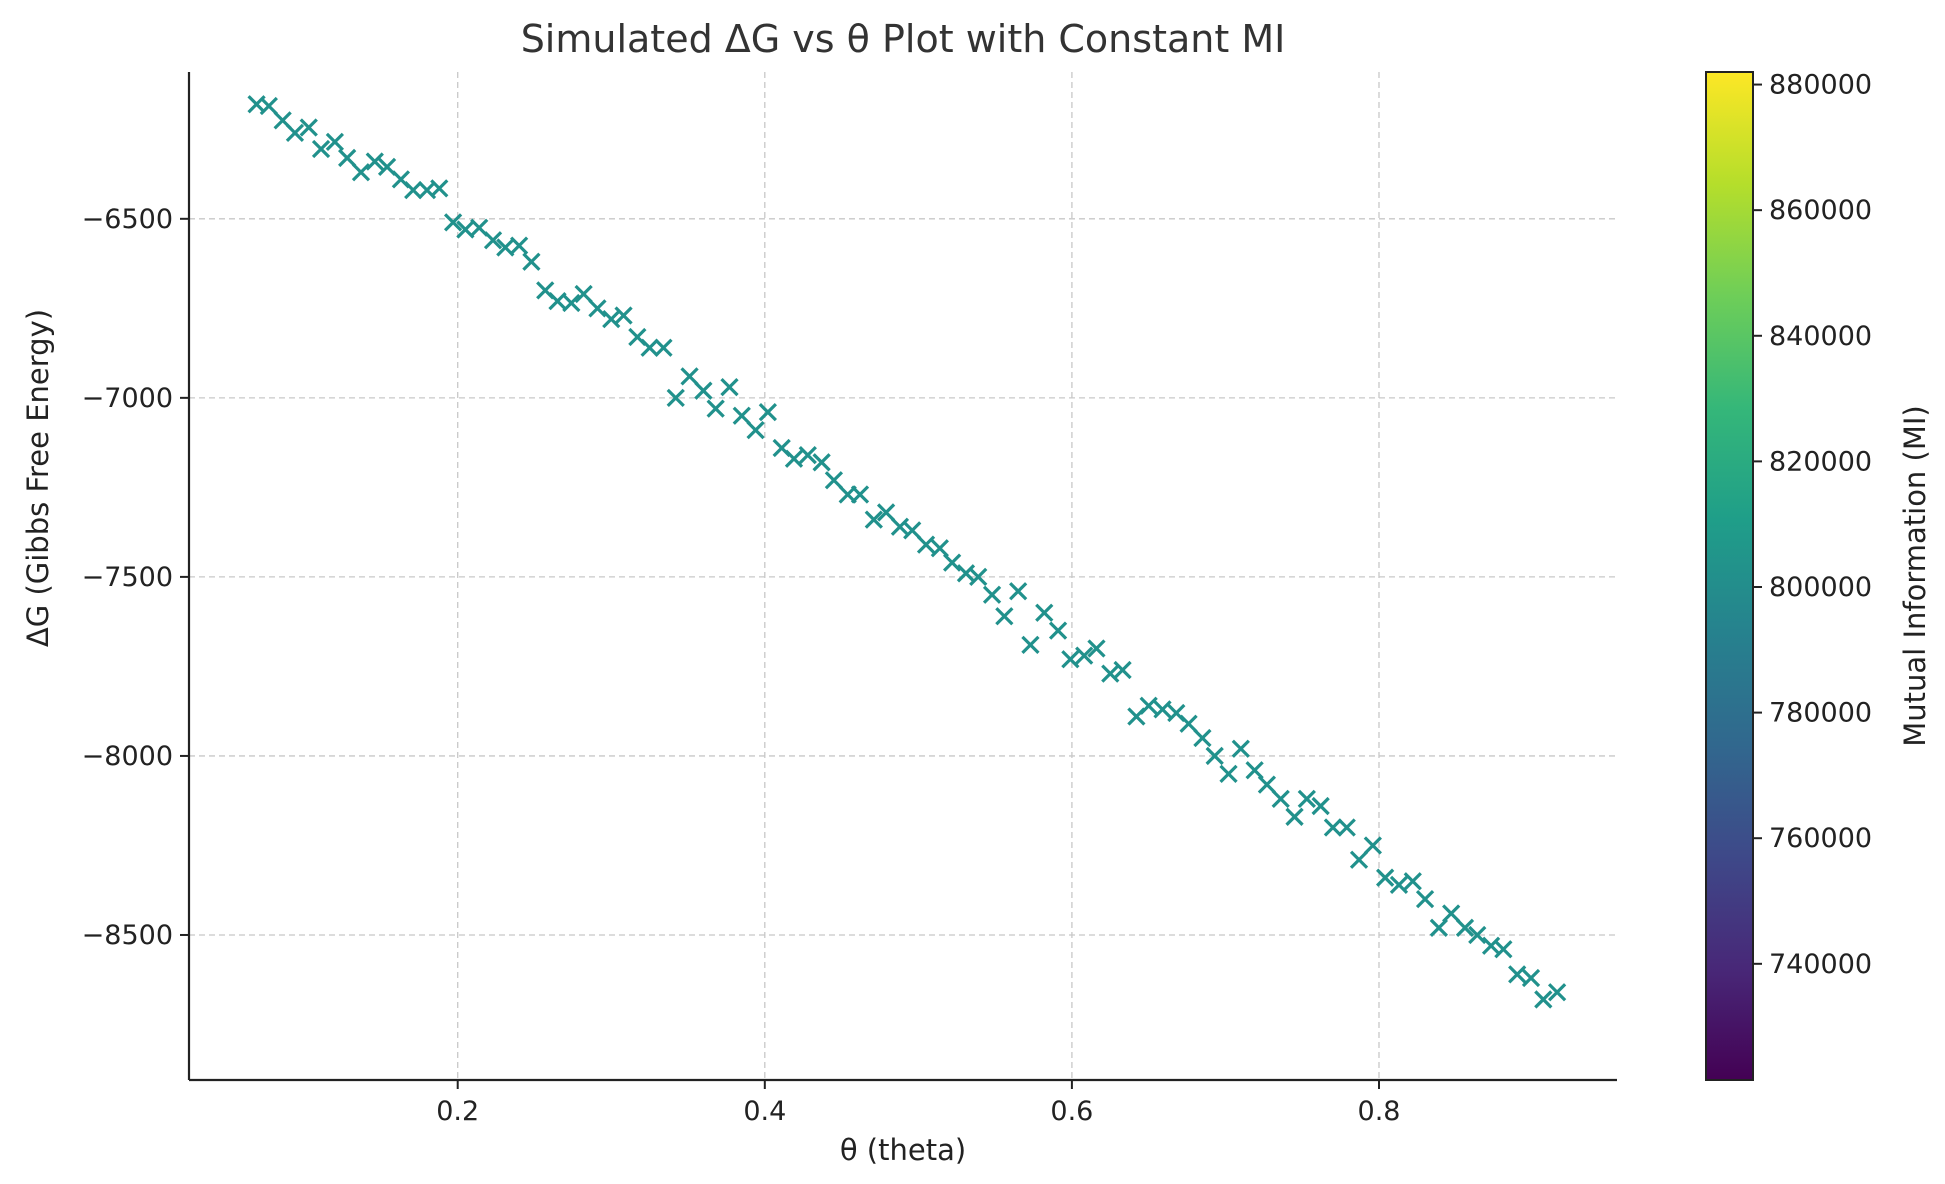  What do you see at coordinates (1820, 461) in the screenshot?
I see `colorbar-tick-label: 820000` at bounding box center [1820, 461].